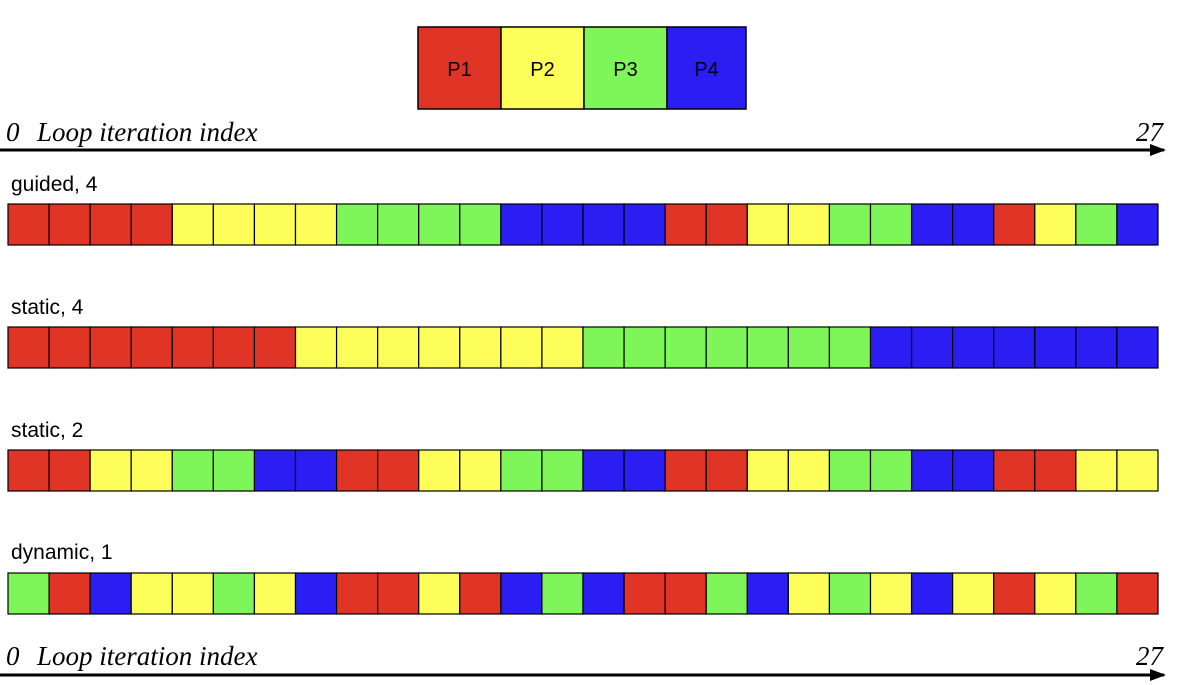  I want to click on axis-top-label: Loop iteration index, so click(146, 132).